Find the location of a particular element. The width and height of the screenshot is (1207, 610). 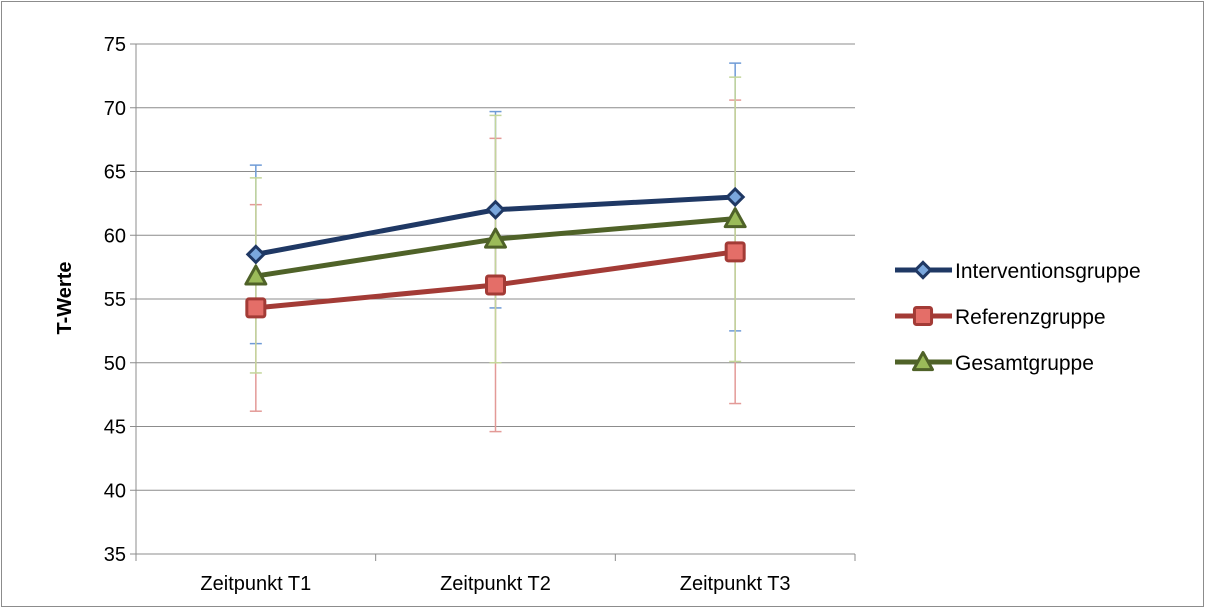

y-tick-label: 60 is located at coordinates (115, 236).